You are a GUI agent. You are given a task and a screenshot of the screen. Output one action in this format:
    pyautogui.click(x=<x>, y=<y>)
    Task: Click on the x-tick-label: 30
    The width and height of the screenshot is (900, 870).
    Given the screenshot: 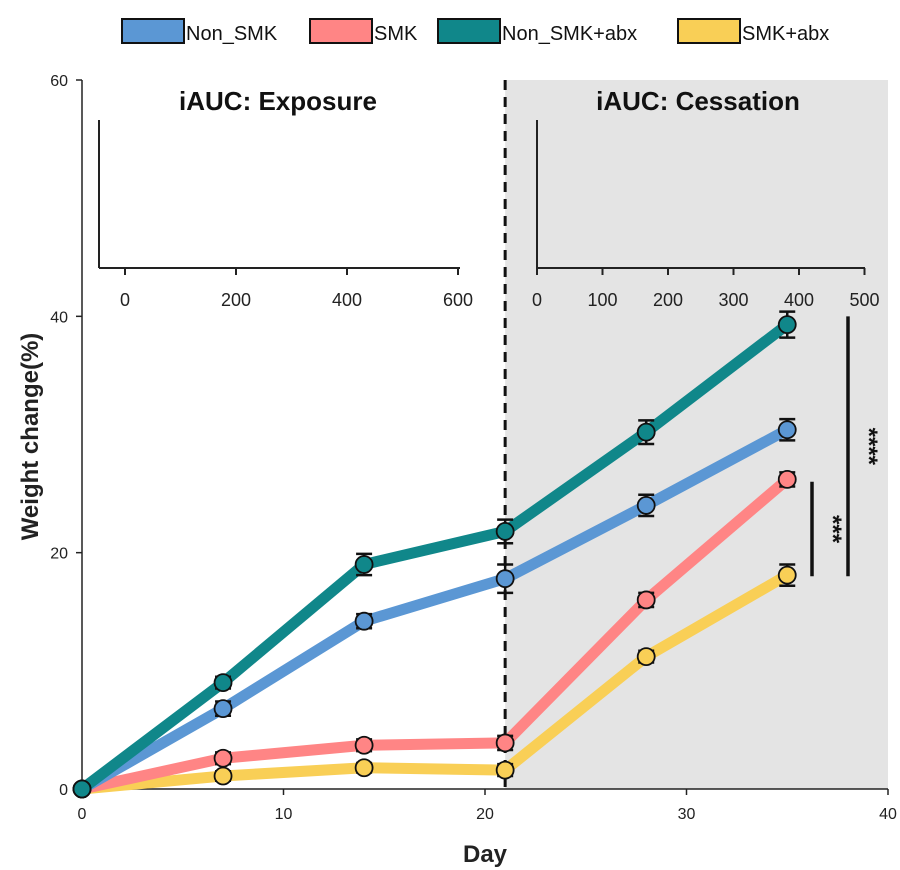 What is the action you would take?
    pyautogui.click(x=687, y=814)
    